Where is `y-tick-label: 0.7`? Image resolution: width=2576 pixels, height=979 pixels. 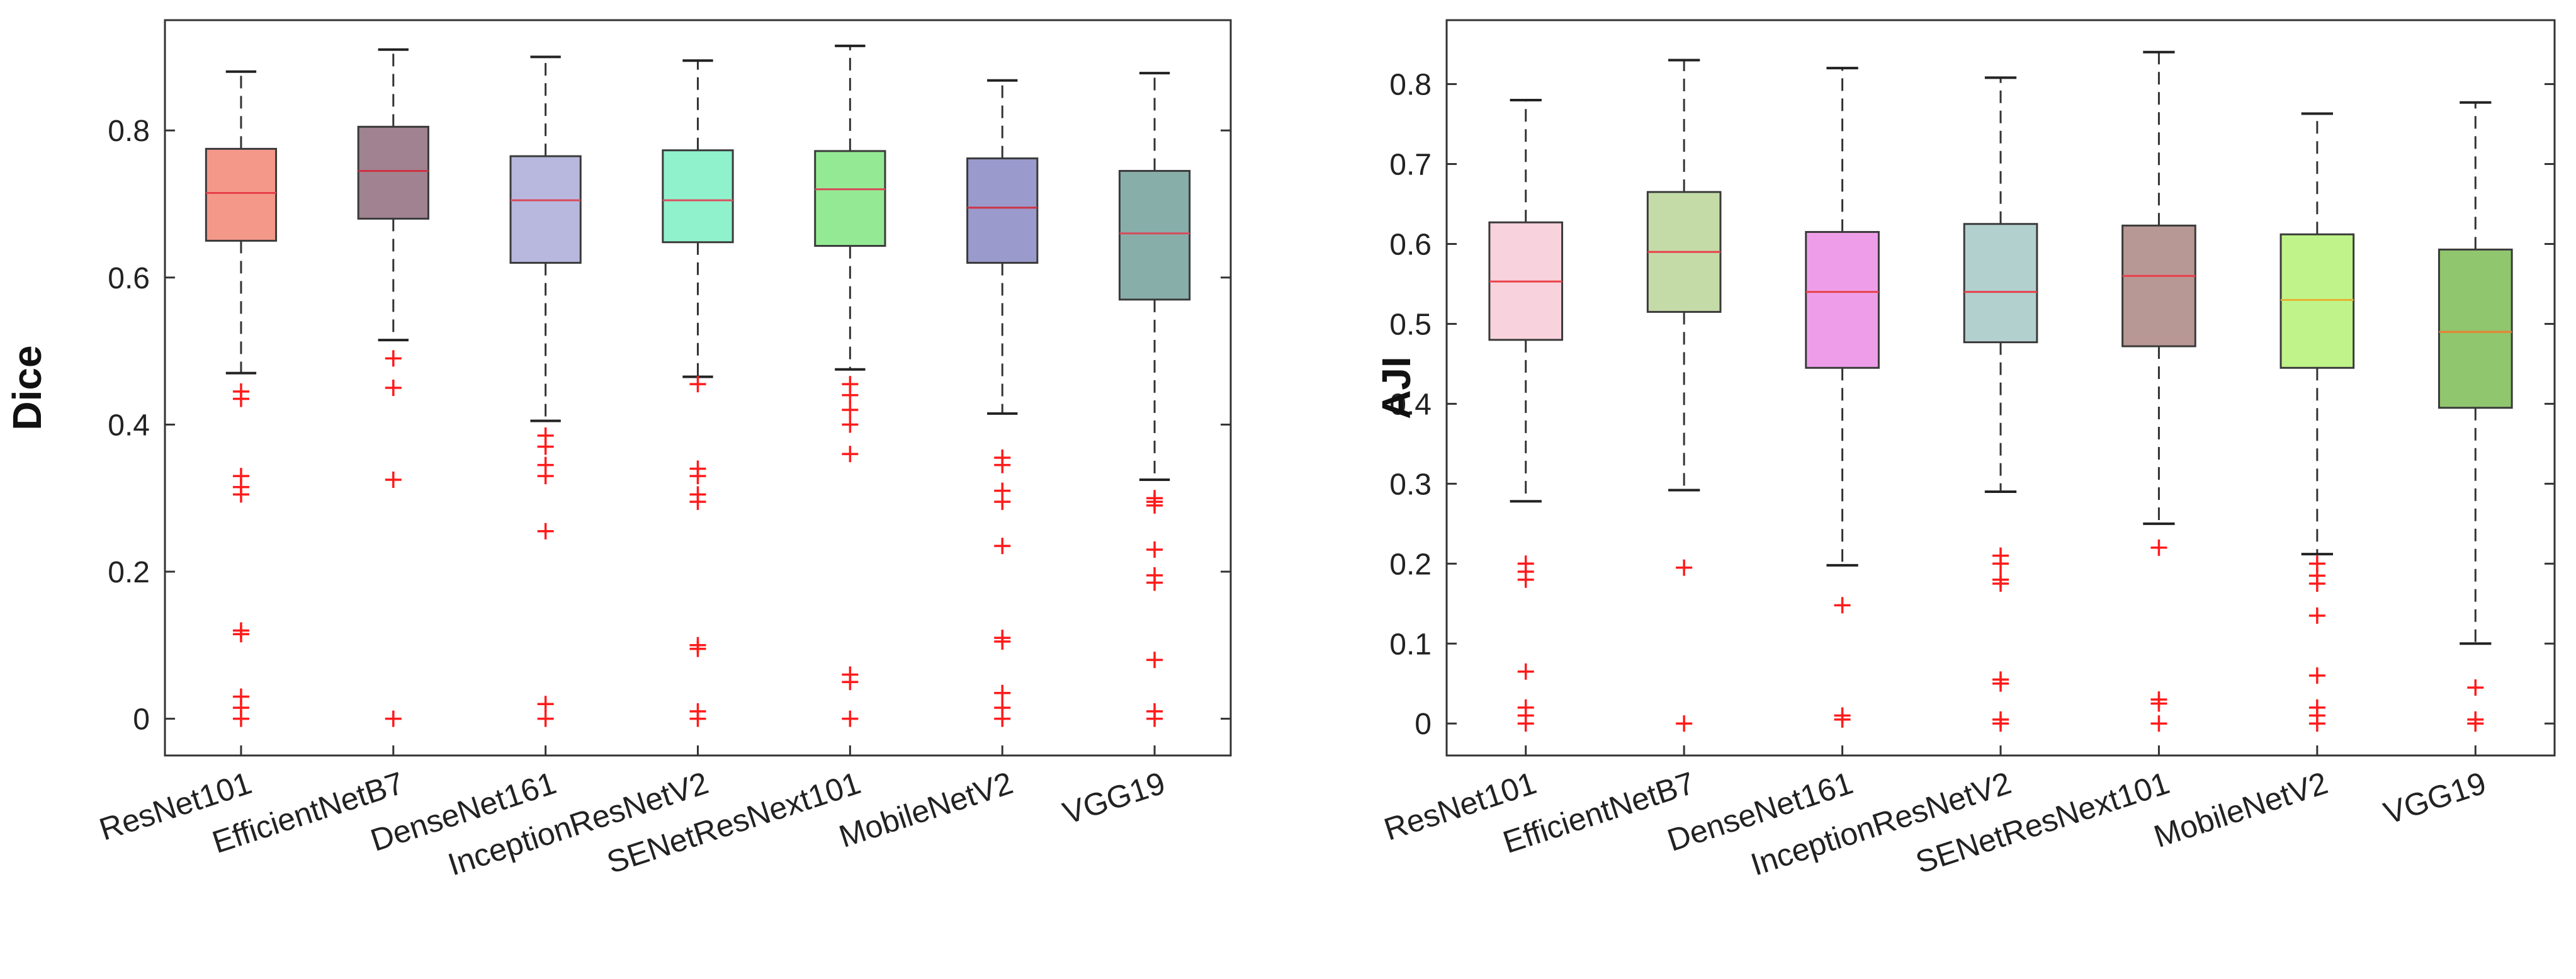 y-tick-label: 0.7 is located at coordinates (1410, 165).